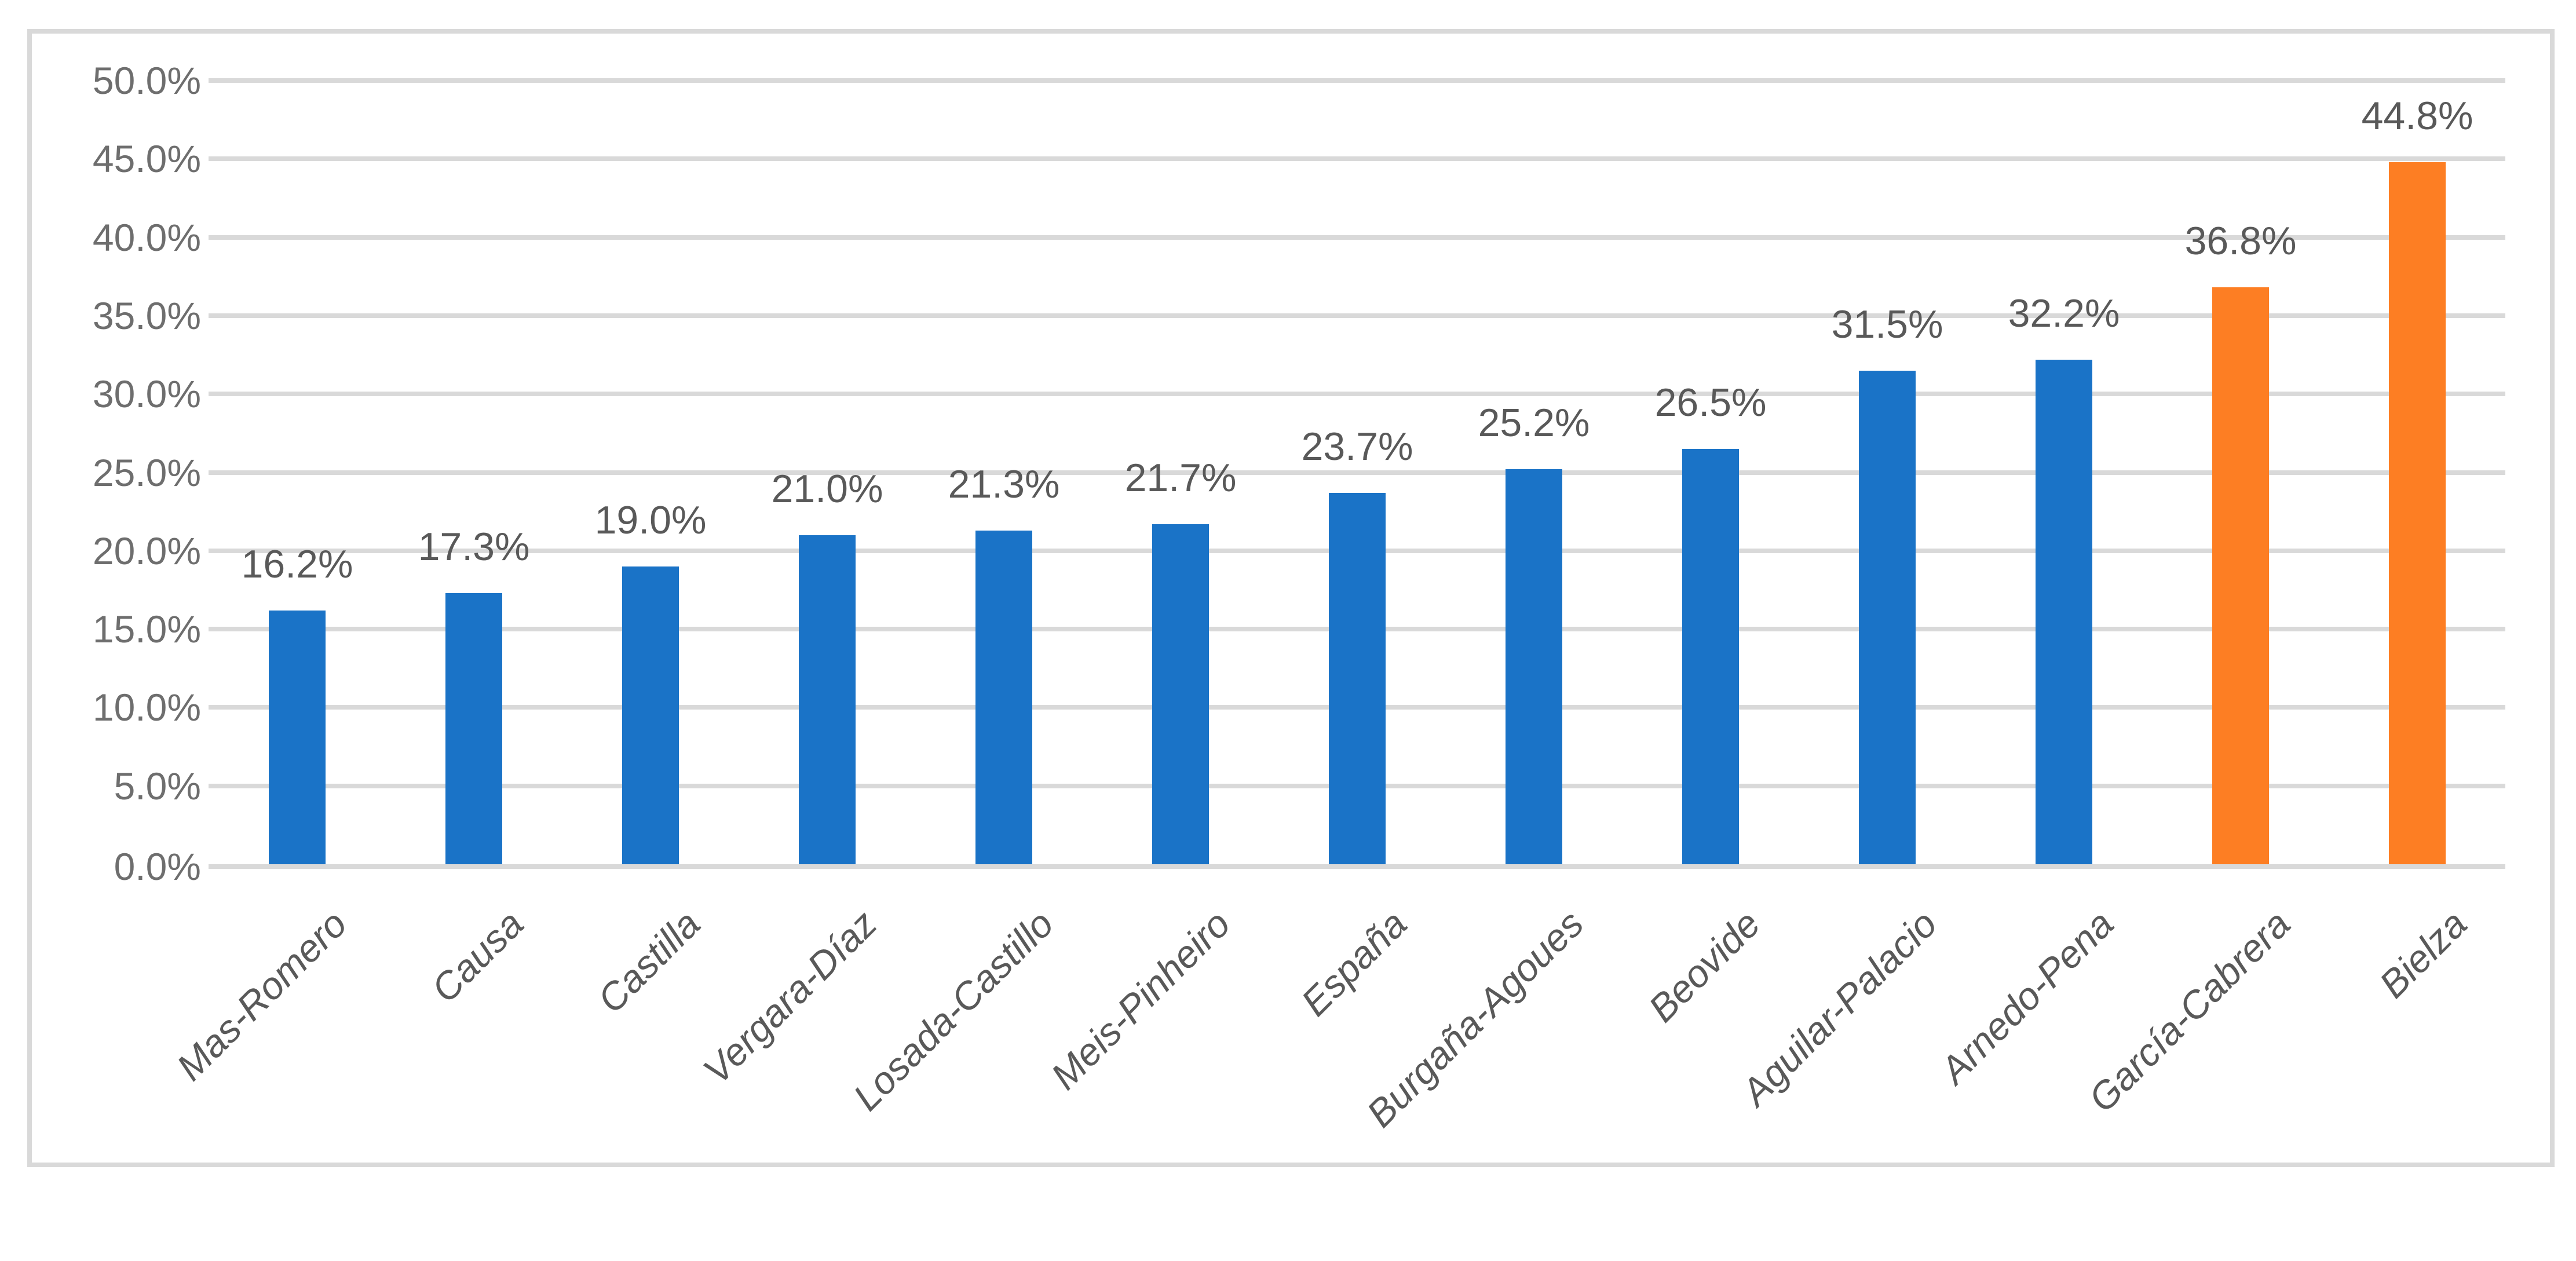 The height and width of the screenshot is (1261, 2576). I want to click on bar-value-label: 26.5%, so click(1710, 403).